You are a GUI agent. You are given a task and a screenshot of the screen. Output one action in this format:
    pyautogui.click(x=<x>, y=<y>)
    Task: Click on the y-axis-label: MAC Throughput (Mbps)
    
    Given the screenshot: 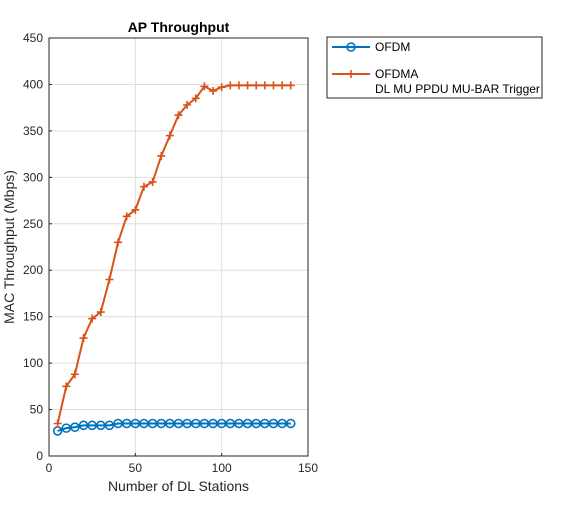 What is the action you would take?
    pyautogui.click(x=9, y=247)
    